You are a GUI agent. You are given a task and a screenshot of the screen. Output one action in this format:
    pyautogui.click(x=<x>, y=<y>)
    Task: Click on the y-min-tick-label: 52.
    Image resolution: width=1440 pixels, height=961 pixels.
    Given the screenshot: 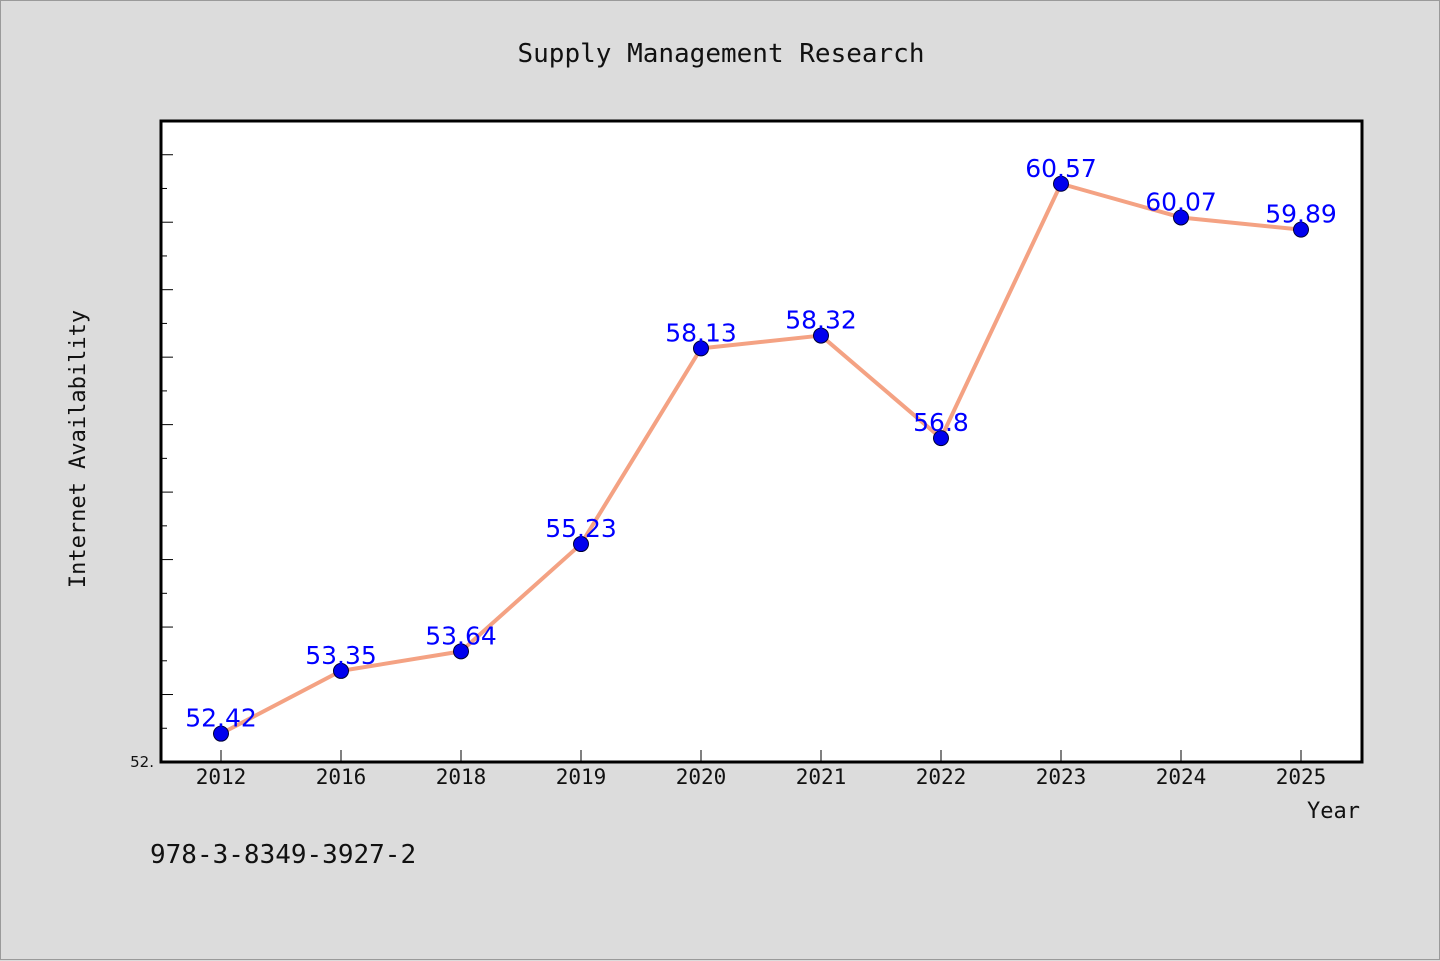 What is the action you would take?
    pyautogui.click(x=142, y=762)
    